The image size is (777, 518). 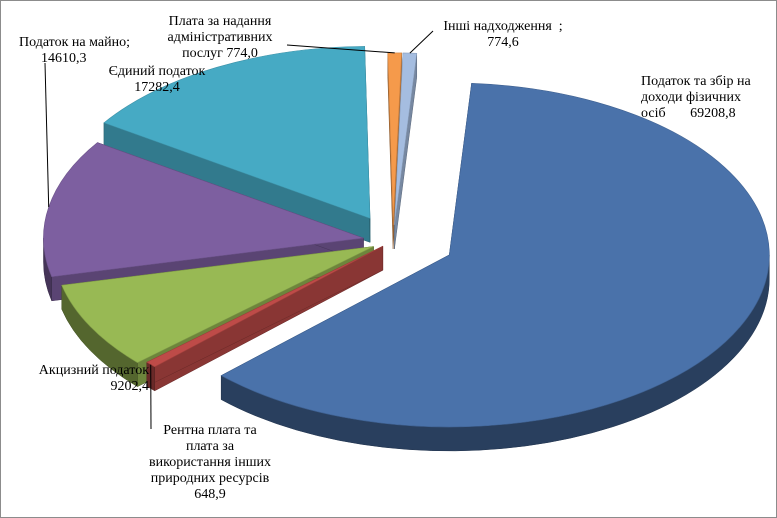 I want to click on slice-label-6: Інші надходження ; 774,6, so click(x=503, y=35).